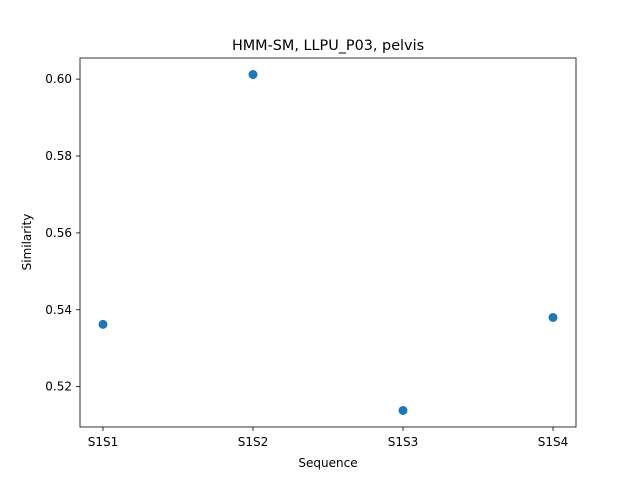 The height and width of the screenshot is (480, 640). I want to click on x-tick-label: S1S1, so click(103, 442).